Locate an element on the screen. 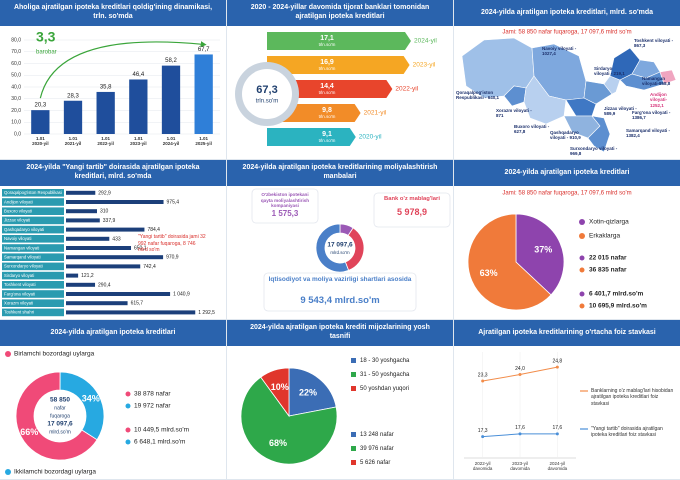  y-tick-label: 80,0 is located at coordinates (16, 40).